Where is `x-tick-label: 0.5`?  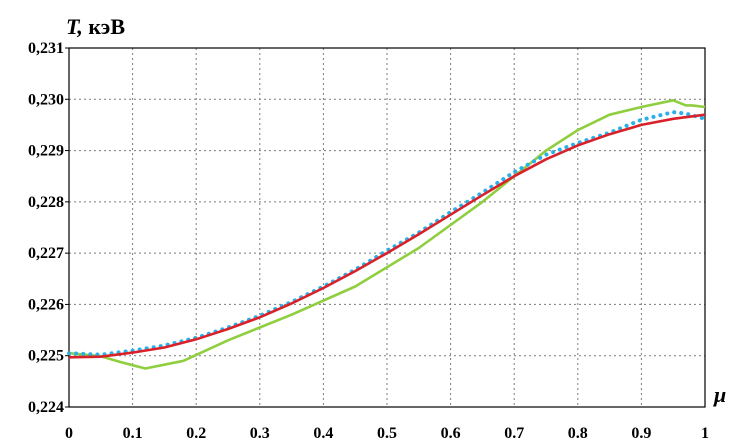
x-tick-label: 0.5 is located at coordinates (387, 433).